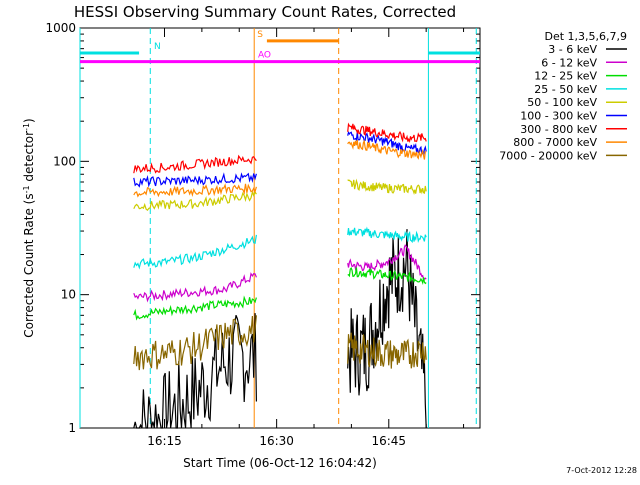  What do you see at coordinates (68, 295) in the screenshot?
I see `y-tick-label: 10` at bounding box center [68, 295].